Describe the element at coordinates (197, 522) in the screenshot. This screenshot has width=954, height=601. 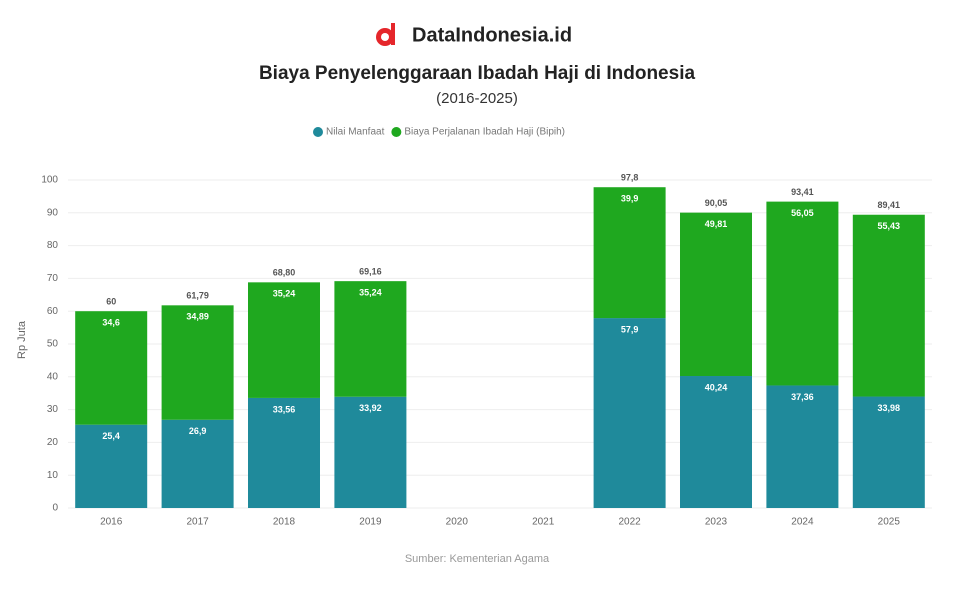
I see `x-tick-label: 2017` at that location.